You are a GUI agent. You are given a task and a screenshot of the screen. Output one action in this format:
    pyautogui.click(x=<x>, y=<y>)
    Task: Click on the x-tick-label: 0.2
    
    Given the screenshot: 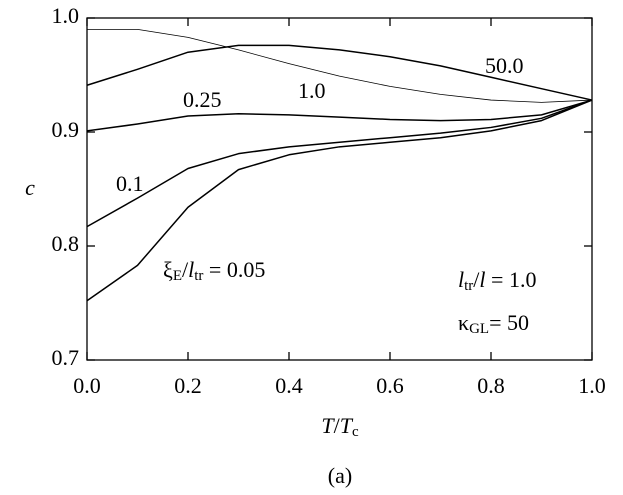 What is the action you would take?
    pyautogui.click(x=188, y=385)
    